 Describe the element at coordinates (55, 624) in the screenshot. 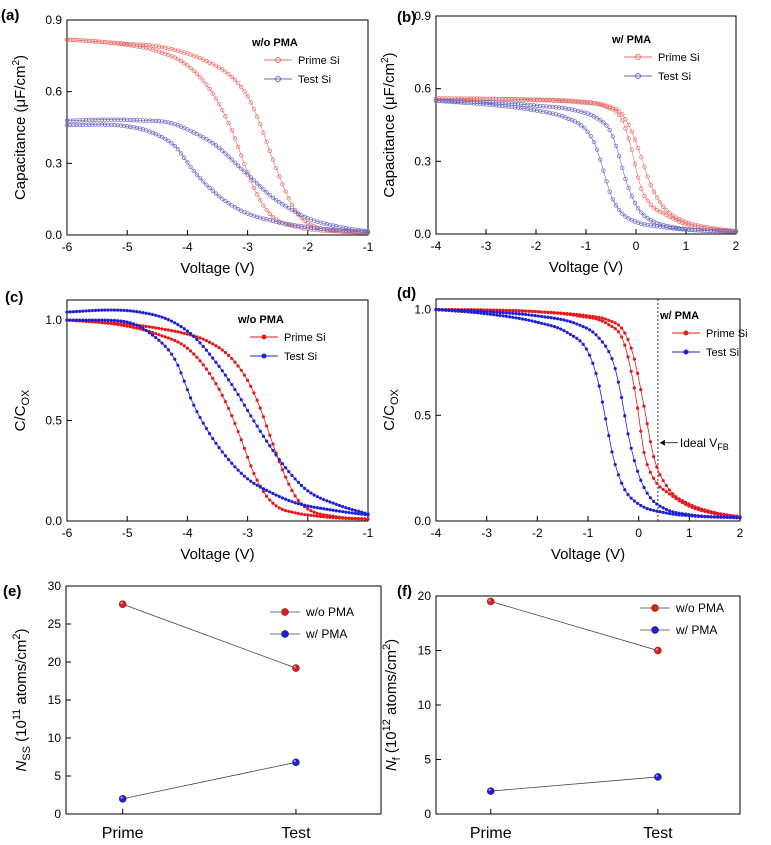

I see `y-tick-label: 25` at that location.